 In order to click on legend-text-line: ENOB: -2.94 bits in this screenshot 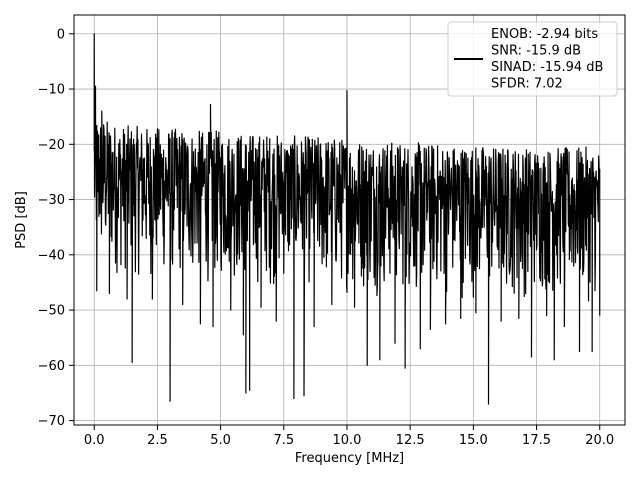, I will do `click(544, 34)`.